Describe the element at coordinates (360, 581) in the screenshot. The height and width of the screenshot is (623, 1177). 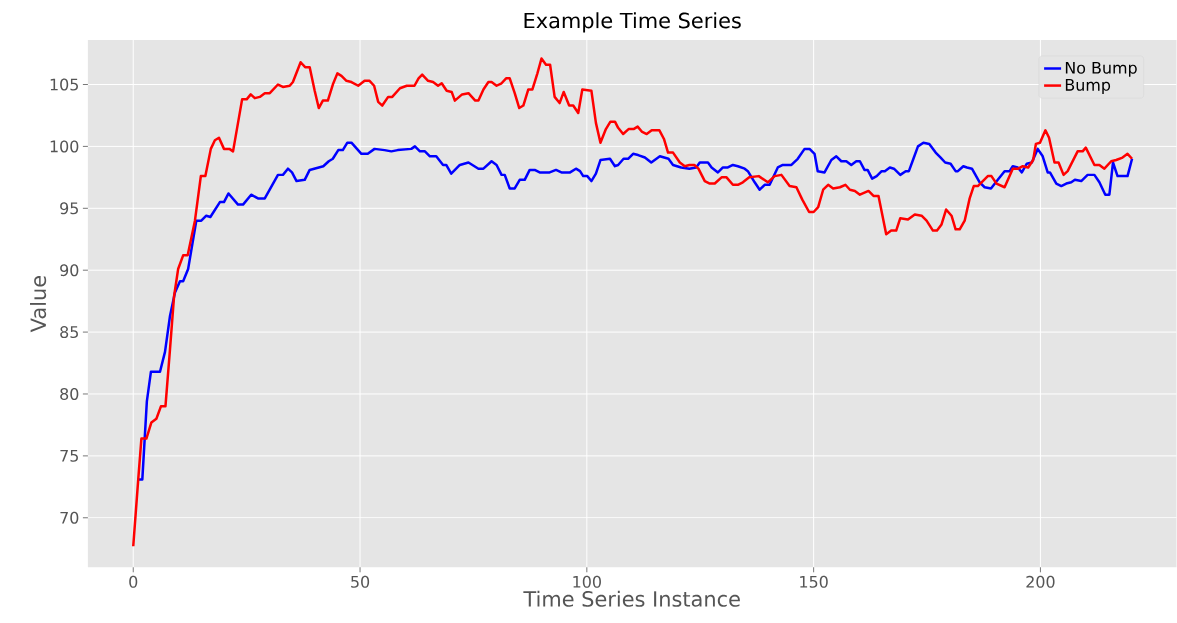
I see `x-tick-label: 50` at that location.